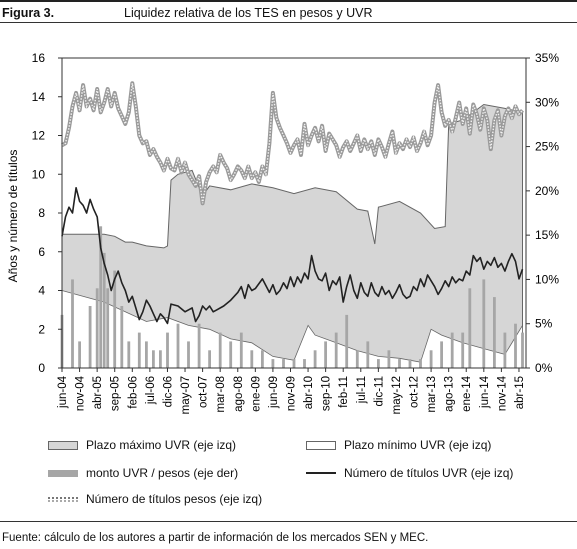 This screenshot has height=549, width=577. Describe the element at coordinates (186, 395) in the screenshot. I see `x-tick-label: may-07` at that location.